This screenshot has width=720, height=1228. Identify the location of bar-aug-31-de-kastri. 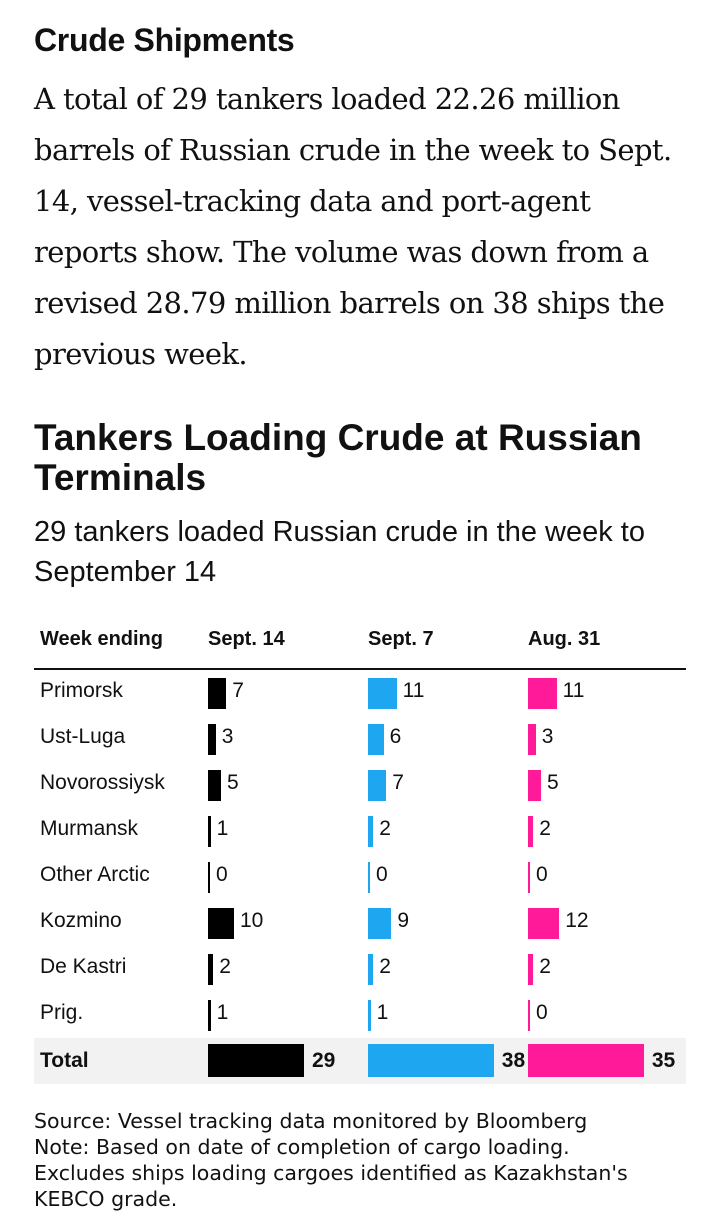
(531, 969).